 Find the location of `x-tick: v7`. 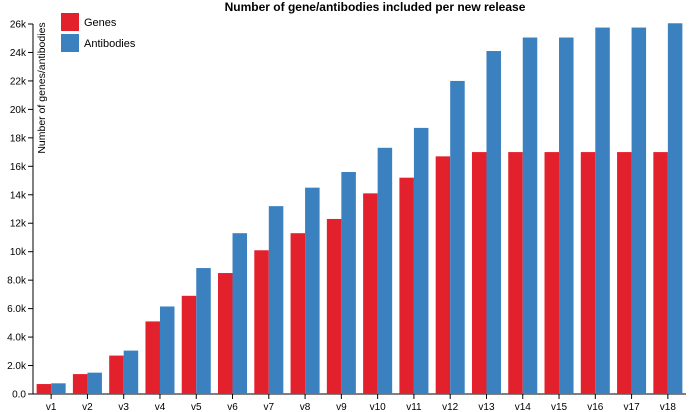

x-tick: v7 is located at coordinates (269, 403).